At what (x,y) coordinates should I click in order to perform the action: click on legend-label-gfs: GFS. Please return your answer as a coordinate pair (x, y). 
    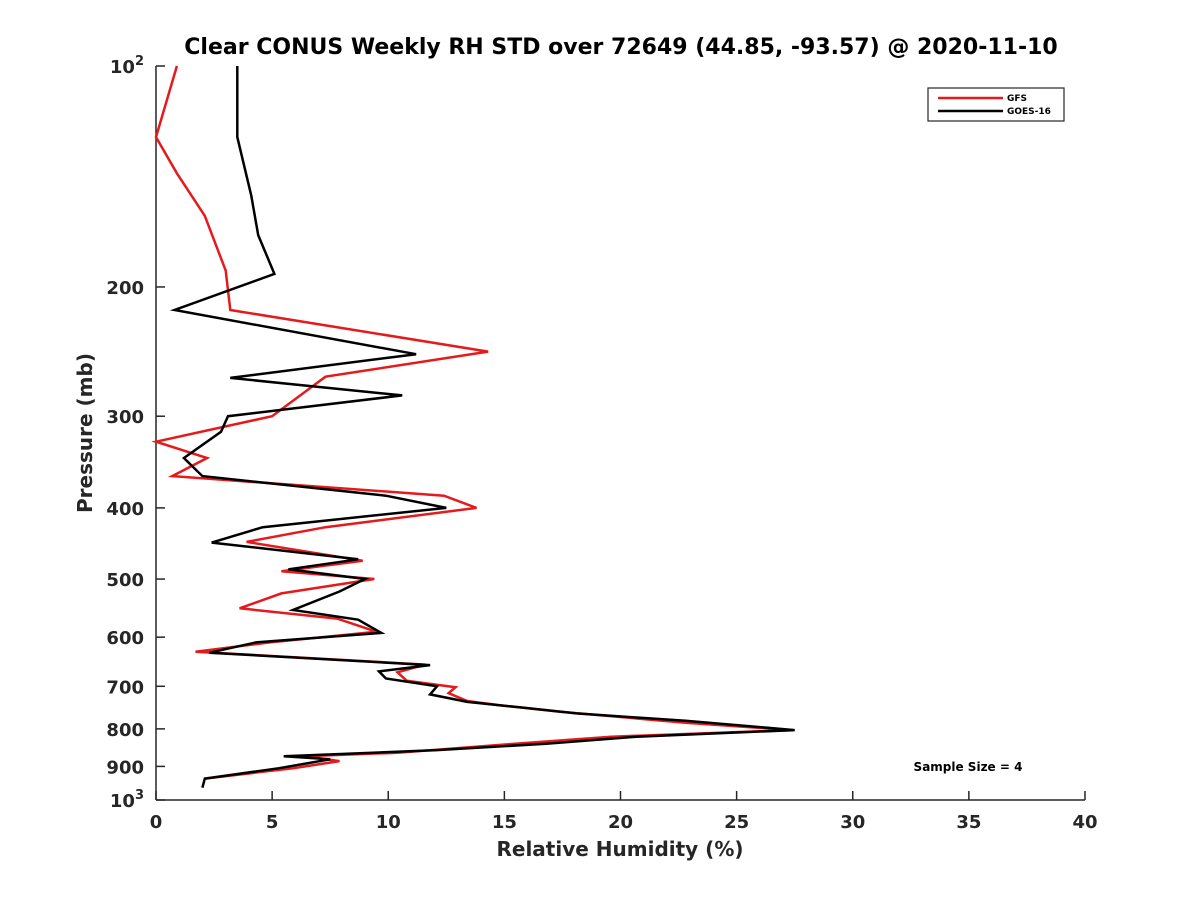
    Looking at the image, I should click on (1017, 99).